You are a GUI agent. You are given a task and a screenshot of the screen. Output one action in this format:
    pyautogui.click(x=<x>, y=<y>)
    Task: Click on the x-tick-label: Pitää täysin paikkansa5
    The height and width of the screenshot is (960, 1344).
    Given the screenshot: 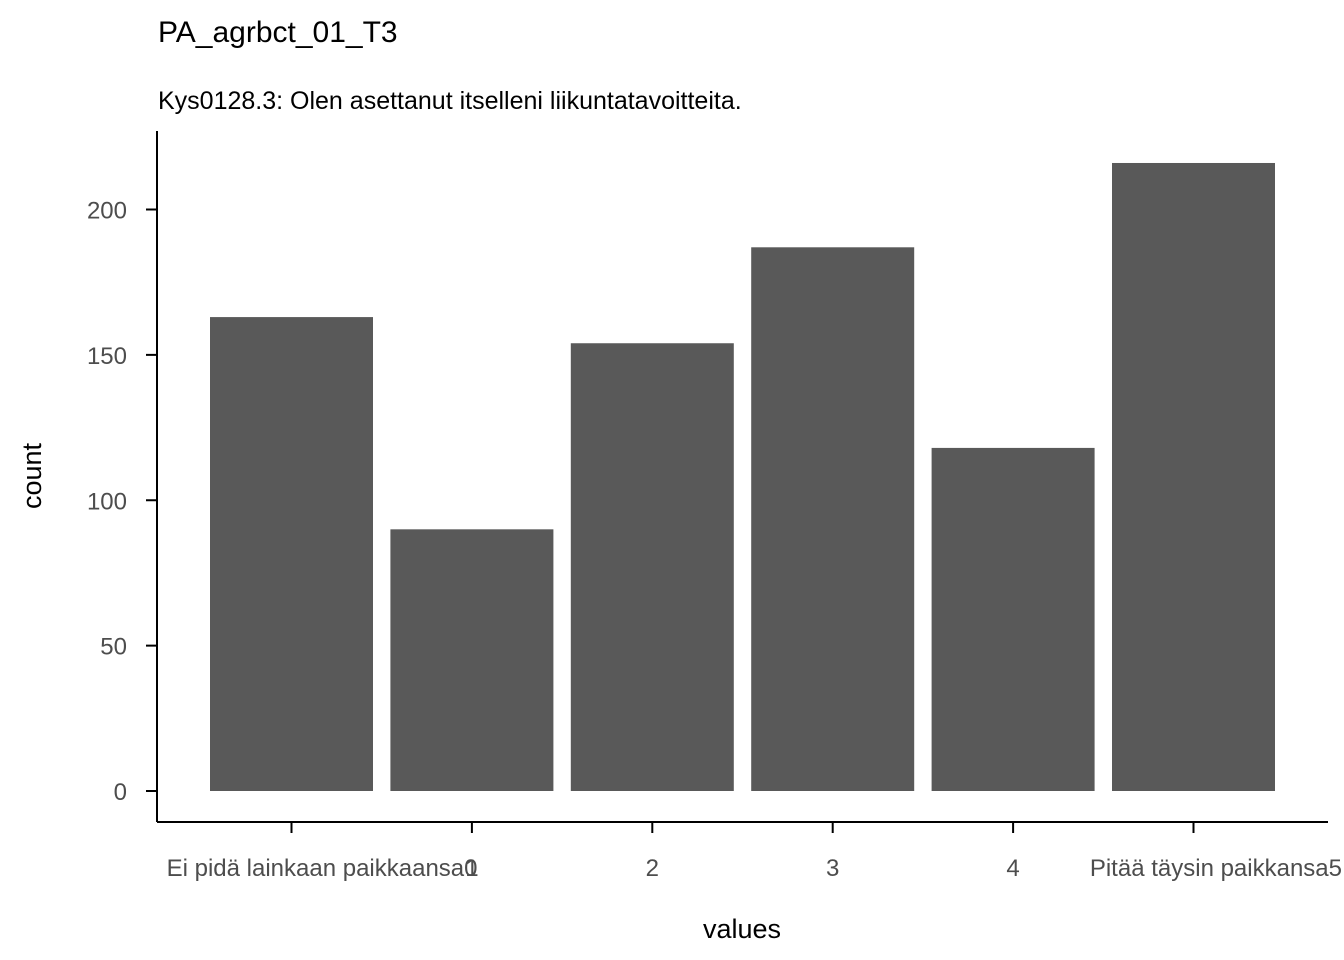 What is the action you would take?
    pyautogui.click(x=1216, y=868)
    